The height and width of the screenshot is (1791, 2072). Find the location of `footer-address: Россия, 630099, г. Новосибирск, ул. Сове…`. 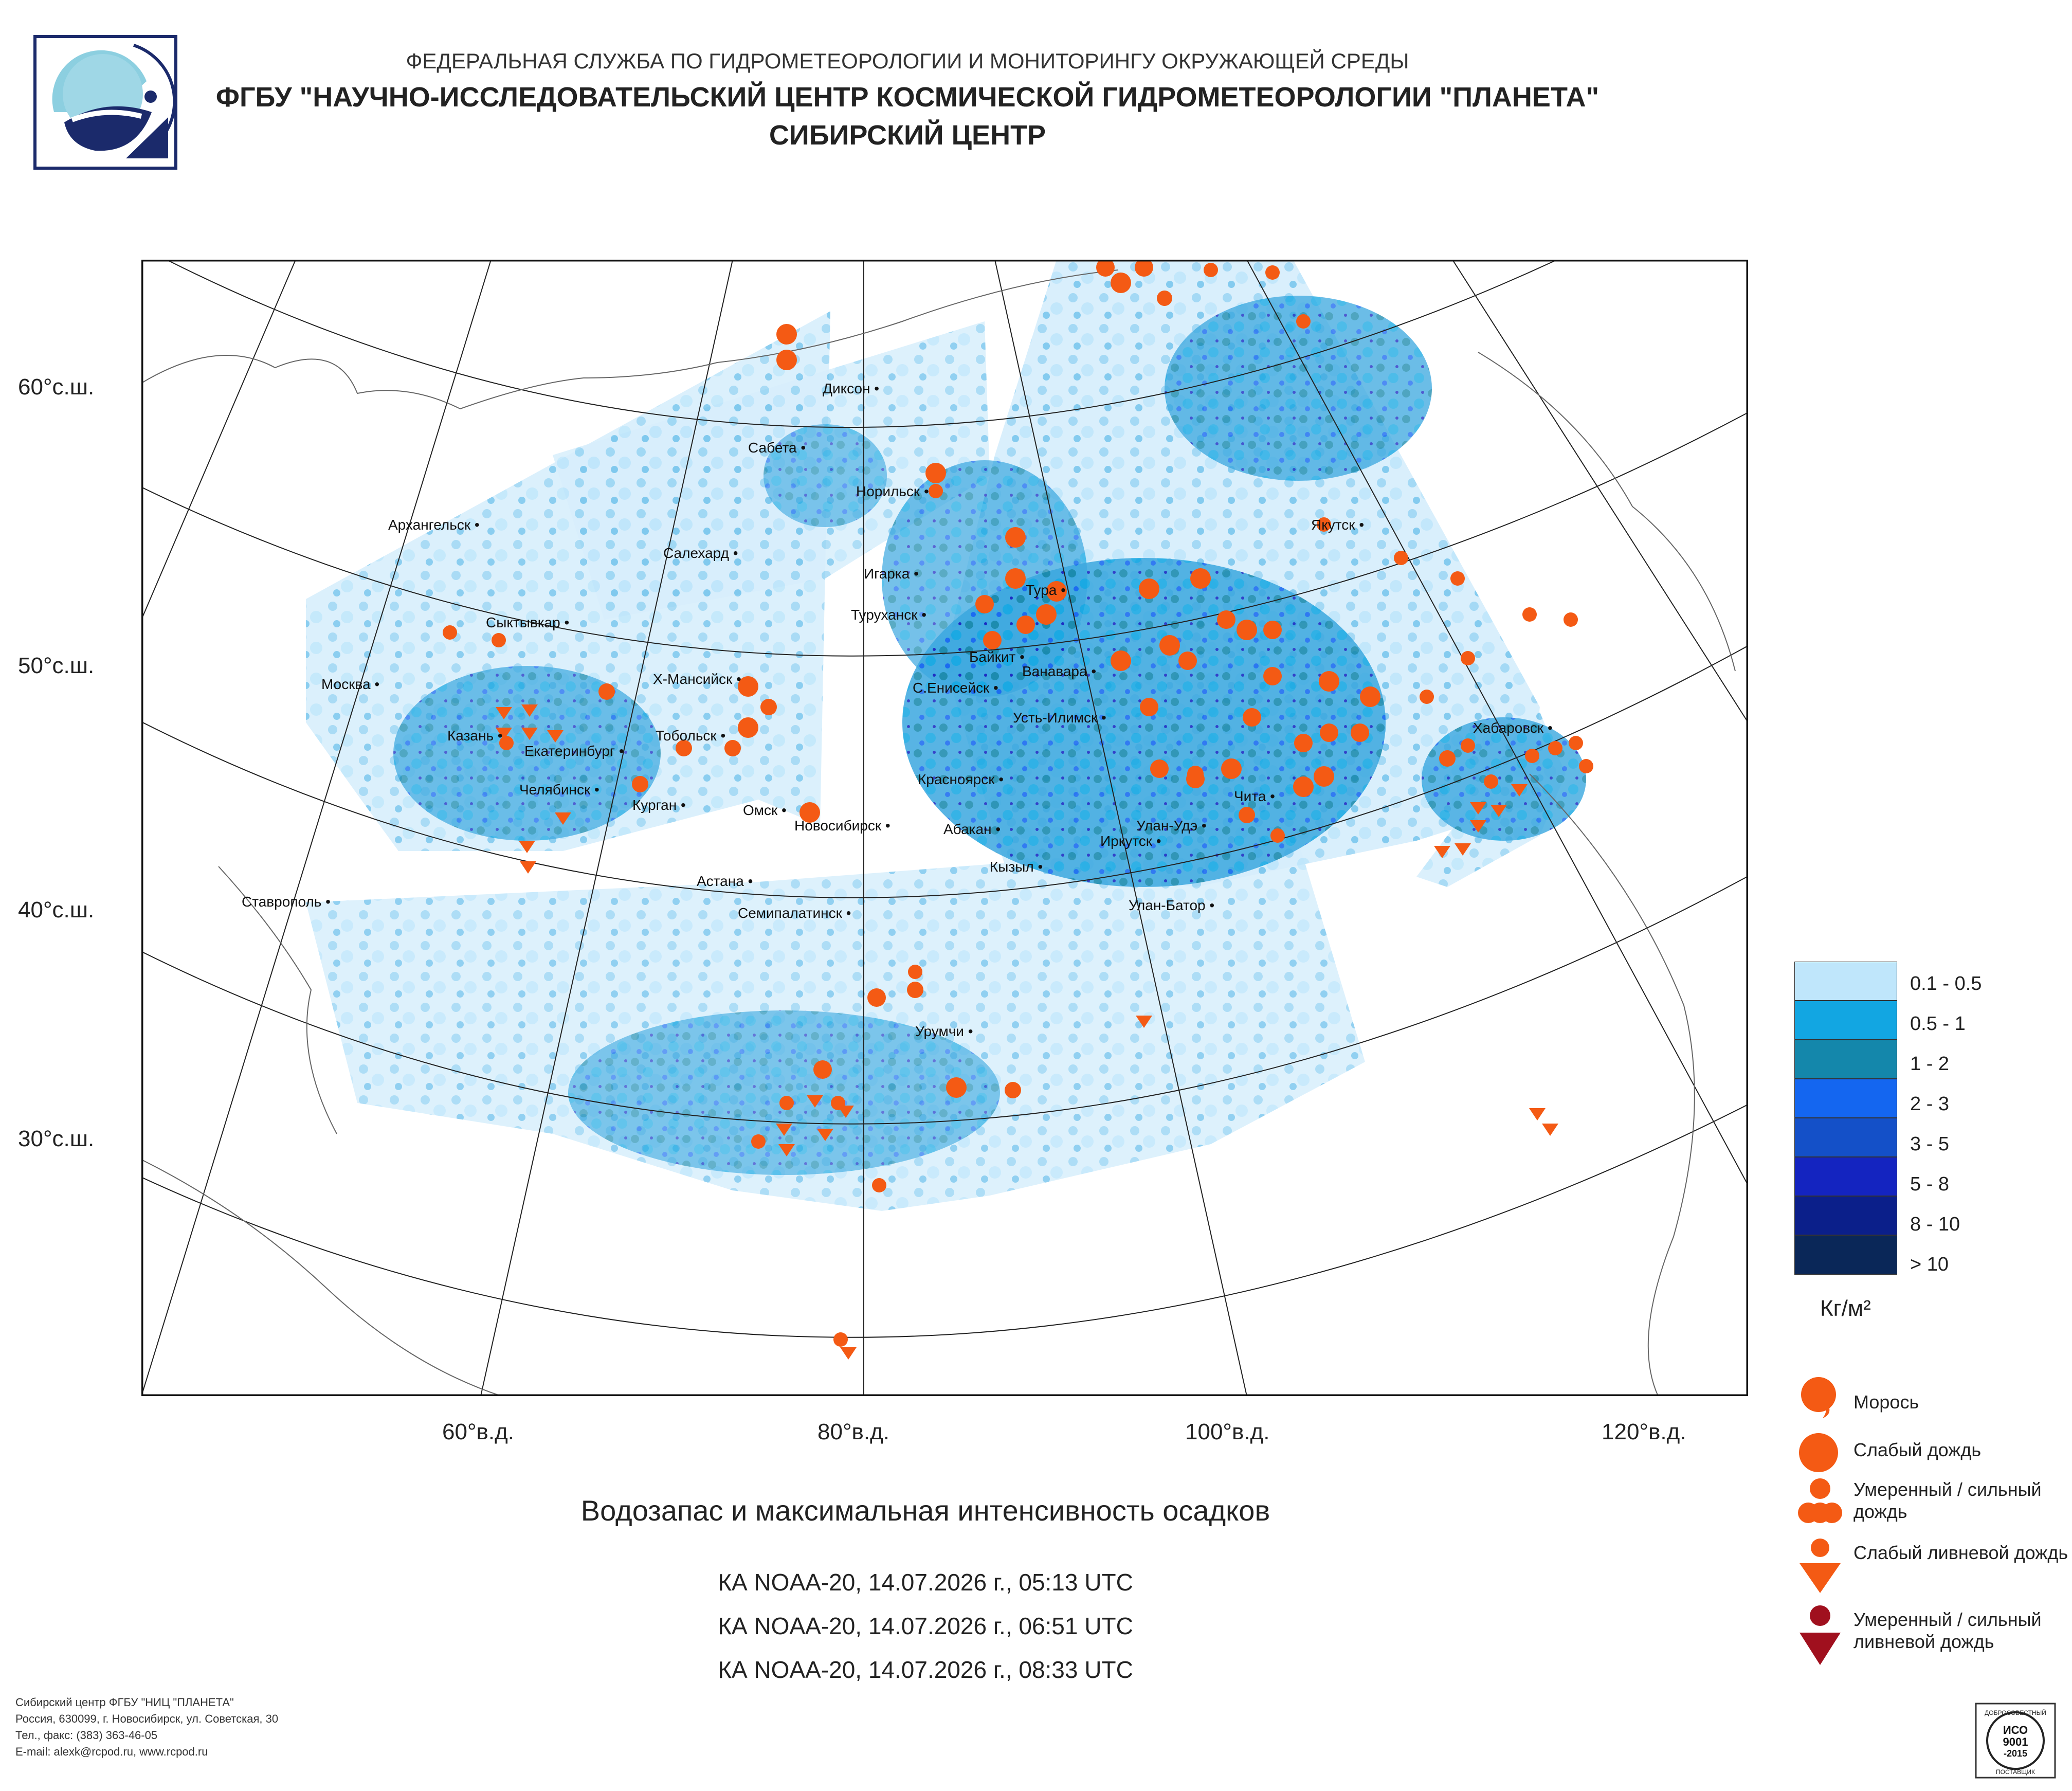

footer-address: Россия, 630099, г. Новосибирск, ул. Сове… is located at coordinates (147, 1718).